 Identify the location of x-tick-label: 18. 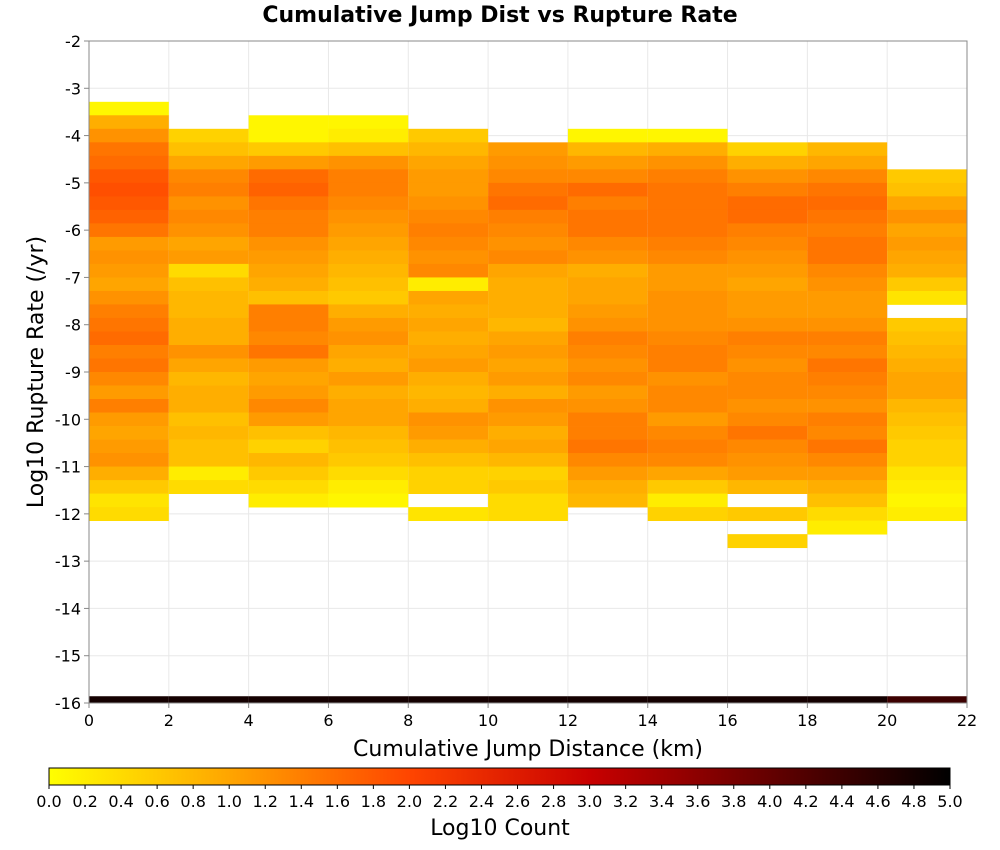
(807, 720).